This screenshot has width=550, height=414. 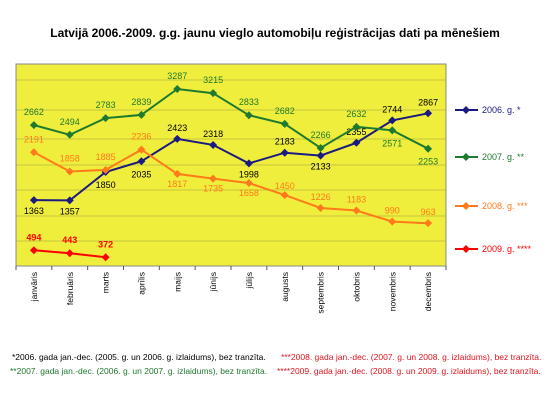 What do you see at coordinates (356, 287) in the screenshot?
I see `x-tick-label-9: oktobris` at bounding box center [356, 287].